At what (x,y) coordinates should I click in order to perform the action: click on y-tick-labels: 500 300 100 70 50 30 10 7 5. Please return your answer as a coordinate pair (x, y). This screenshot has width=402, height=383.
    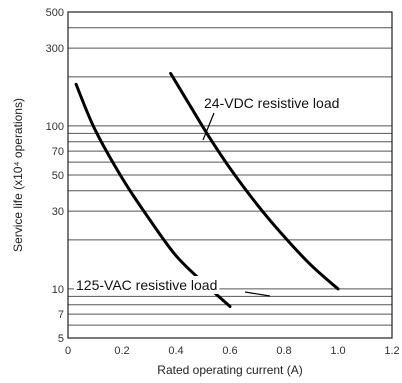
    Looking at the image, I should click on (55, 176).